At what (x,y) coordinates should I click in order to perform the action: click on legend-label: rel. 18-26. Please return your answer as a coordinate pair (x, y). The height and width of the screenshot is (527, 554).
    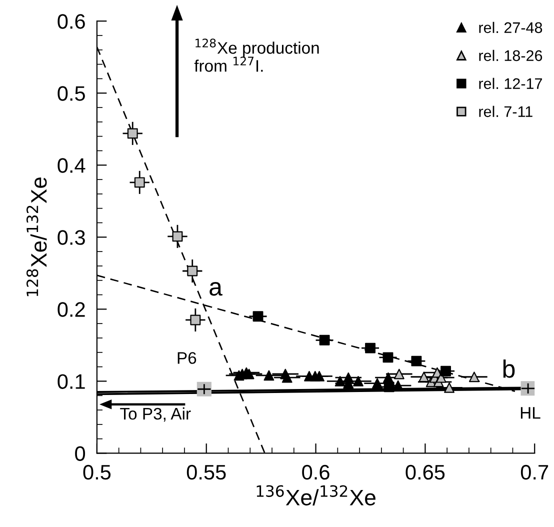
    Looking at the image, I should click on (510, 56).